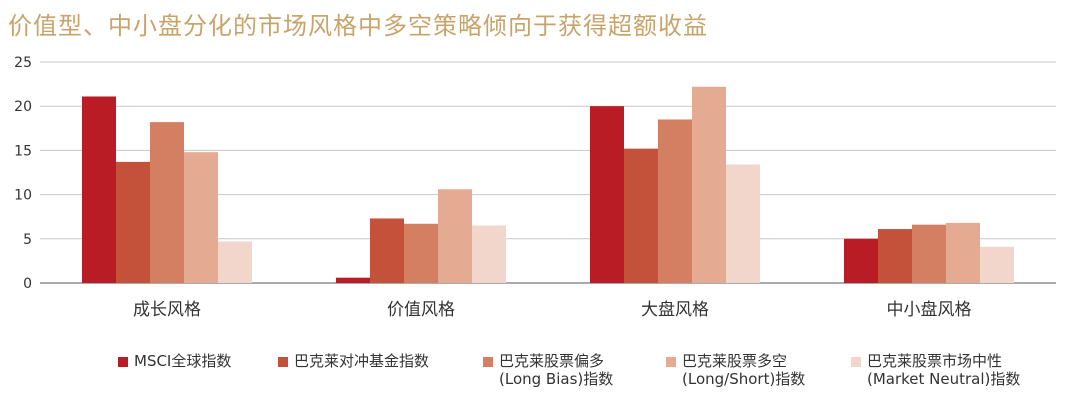  What do you see at coordinates (358, 26) in the screenshot?
I see `chart-title: 价值型、中小盘分化的市场风格中多空策略倾向于获得超额收益` at bounding box center [358, 26].